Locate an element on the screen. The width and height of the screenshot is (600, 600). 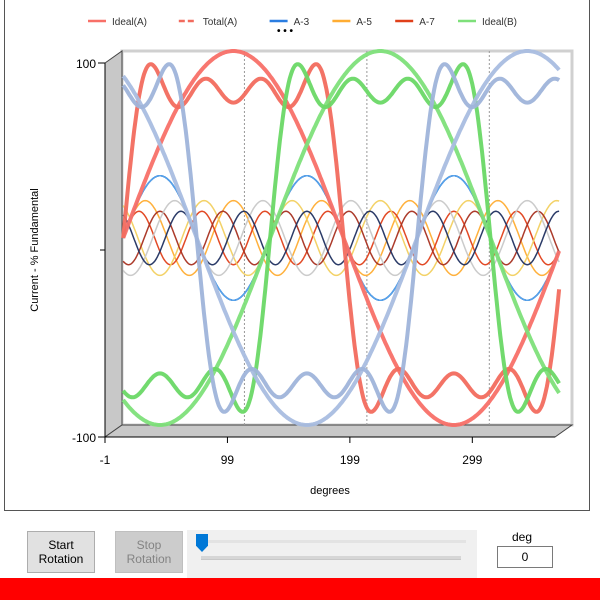
legend-label: Ideal(A) is located at coordinates (129, 22).